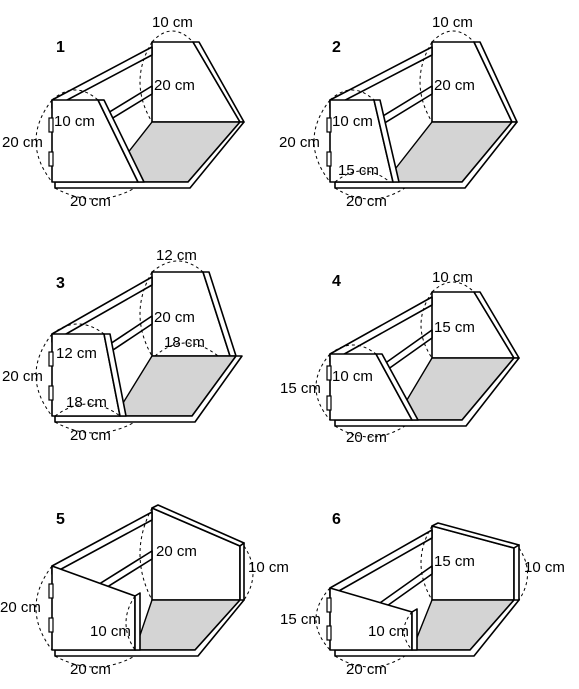 This screenshot has width=579, height=689. Describe the element at coordinates (60, 283) in the screenshot. I see `figure-number-3: 3` at that location.